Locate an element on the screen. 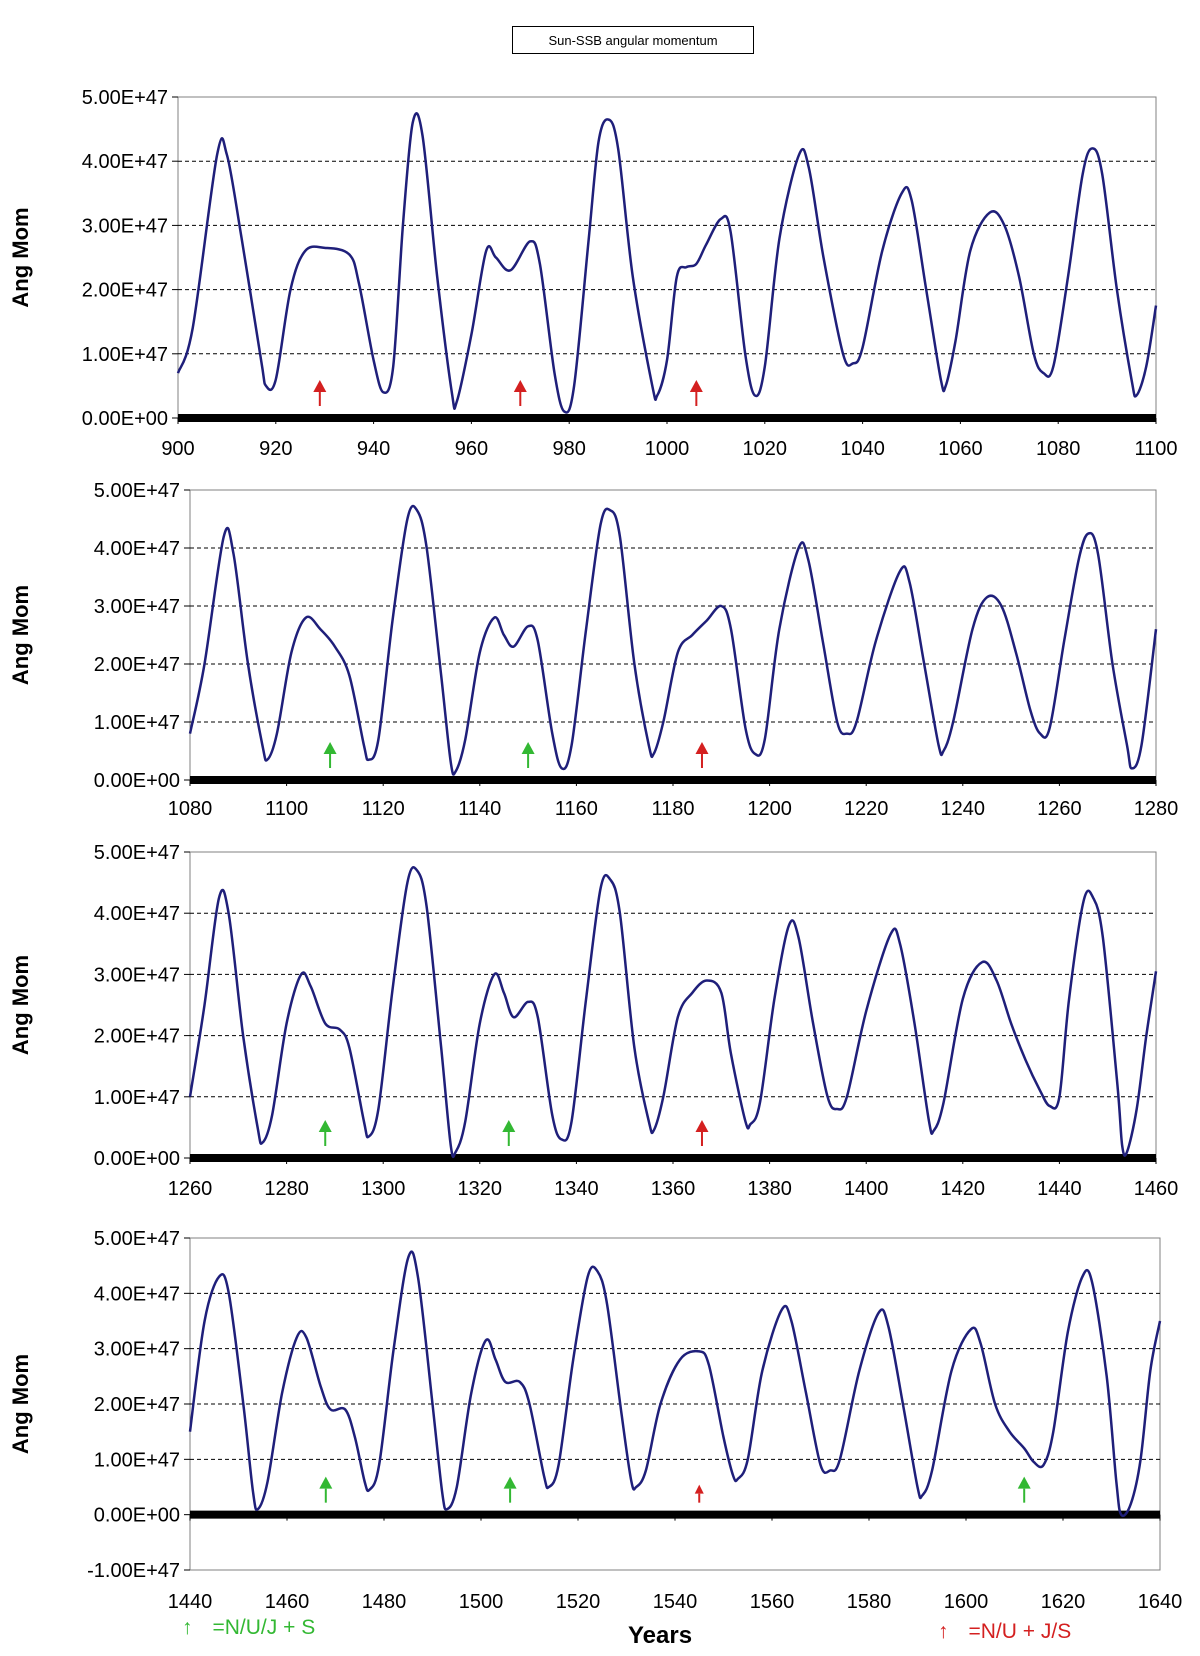  x-tick-label: 1300 is located at coordinates (383, 1189).